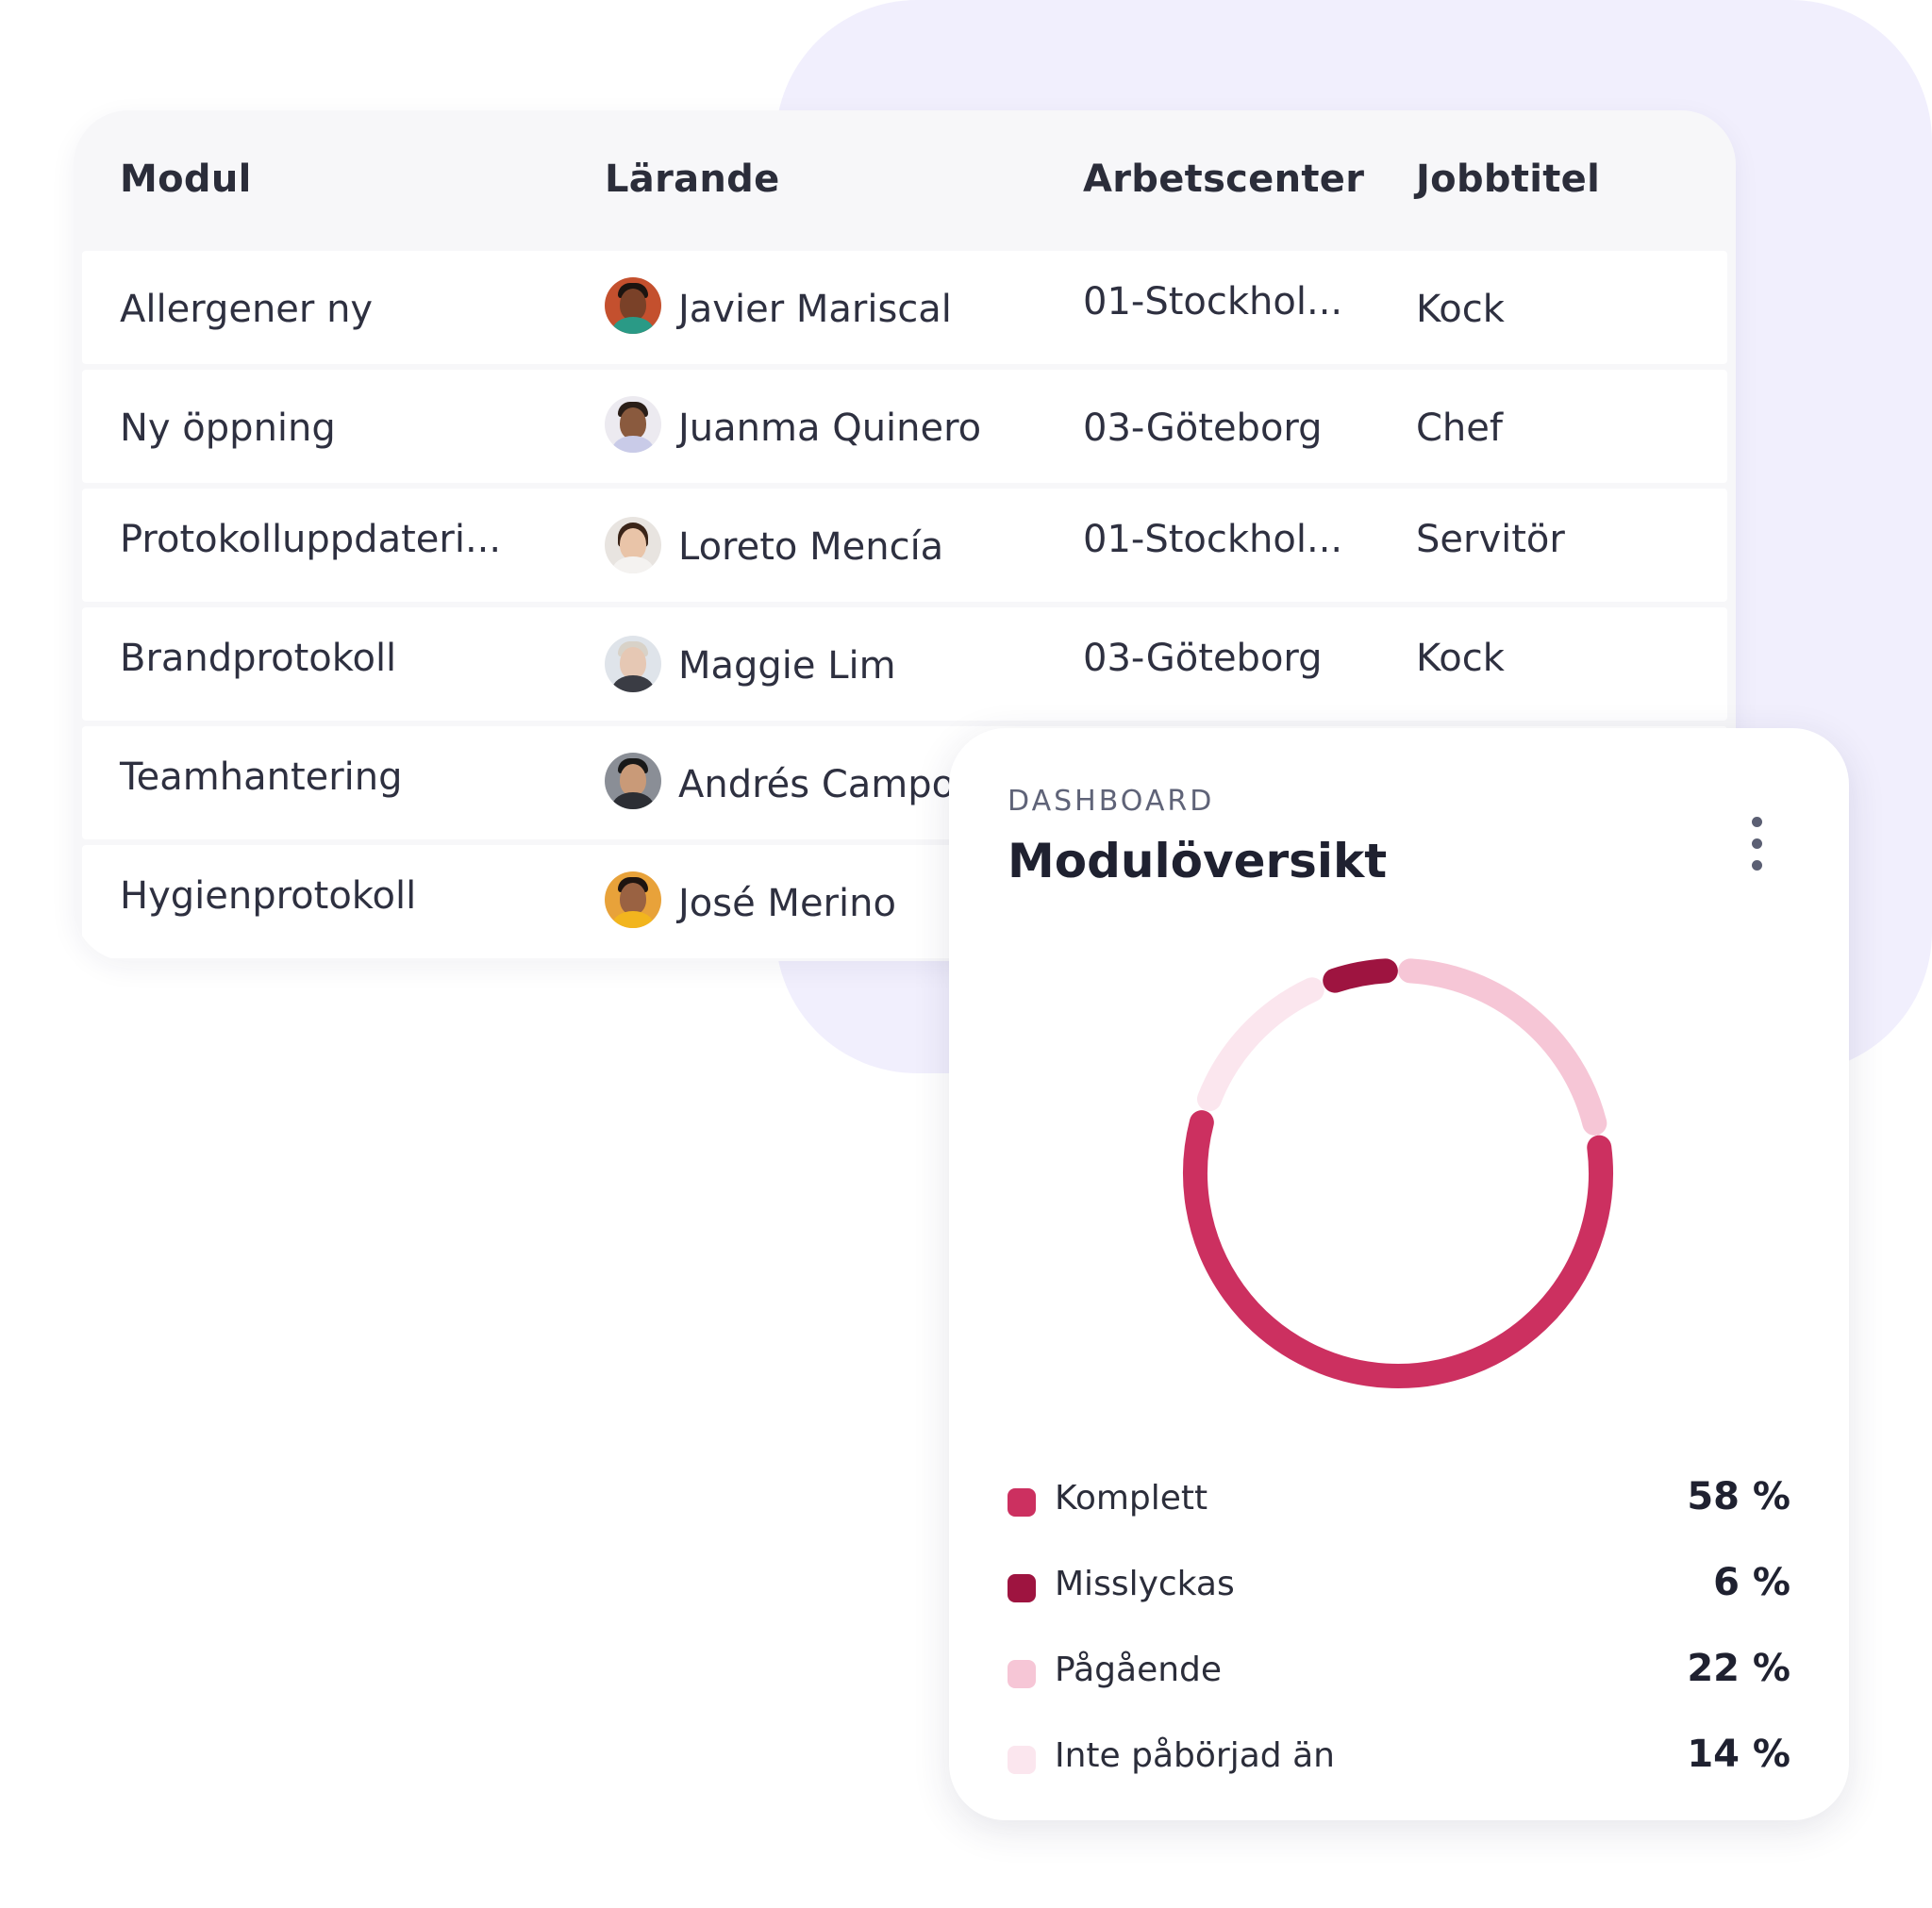 The height and width of the screenshot is (1908, 1932). What do you see at coordinates (811, 547) in the screenshot?
I see `learner-name: Loreto Mencía` at bounding box center [811, 547].